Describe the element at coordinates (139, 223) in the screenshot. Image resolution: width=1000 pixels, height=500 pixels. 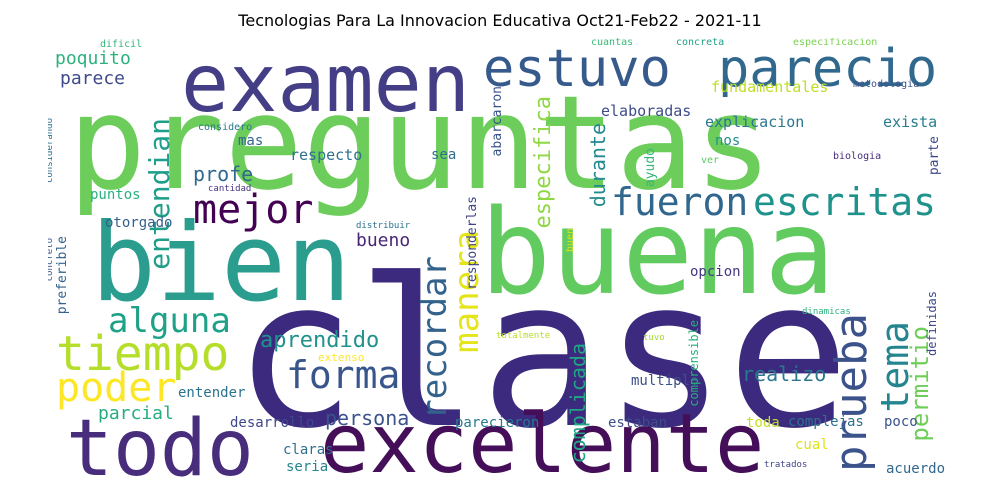
I see `word-otorgado: otorgado` at that location.